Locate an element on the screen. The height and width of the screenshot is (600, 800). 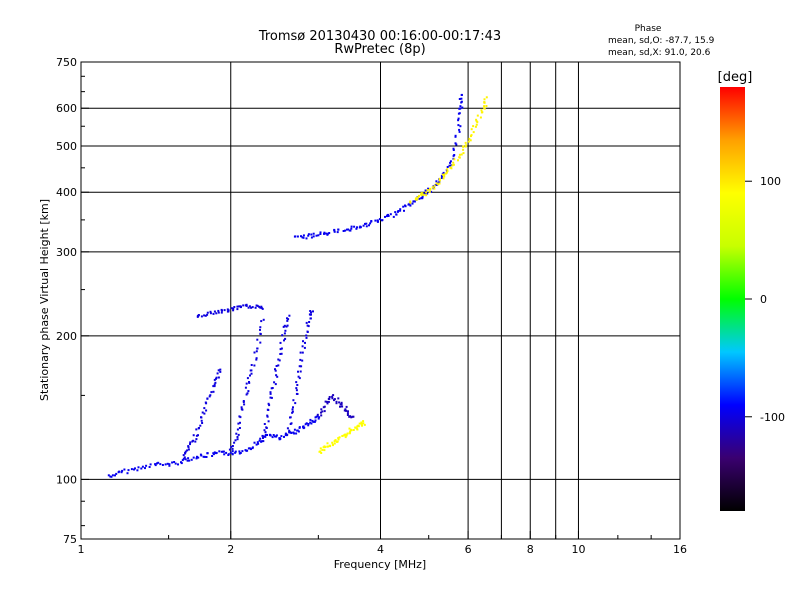
y-axis-label: Stationary phase Virtual Height [km] is located at coordinates (44, 300).